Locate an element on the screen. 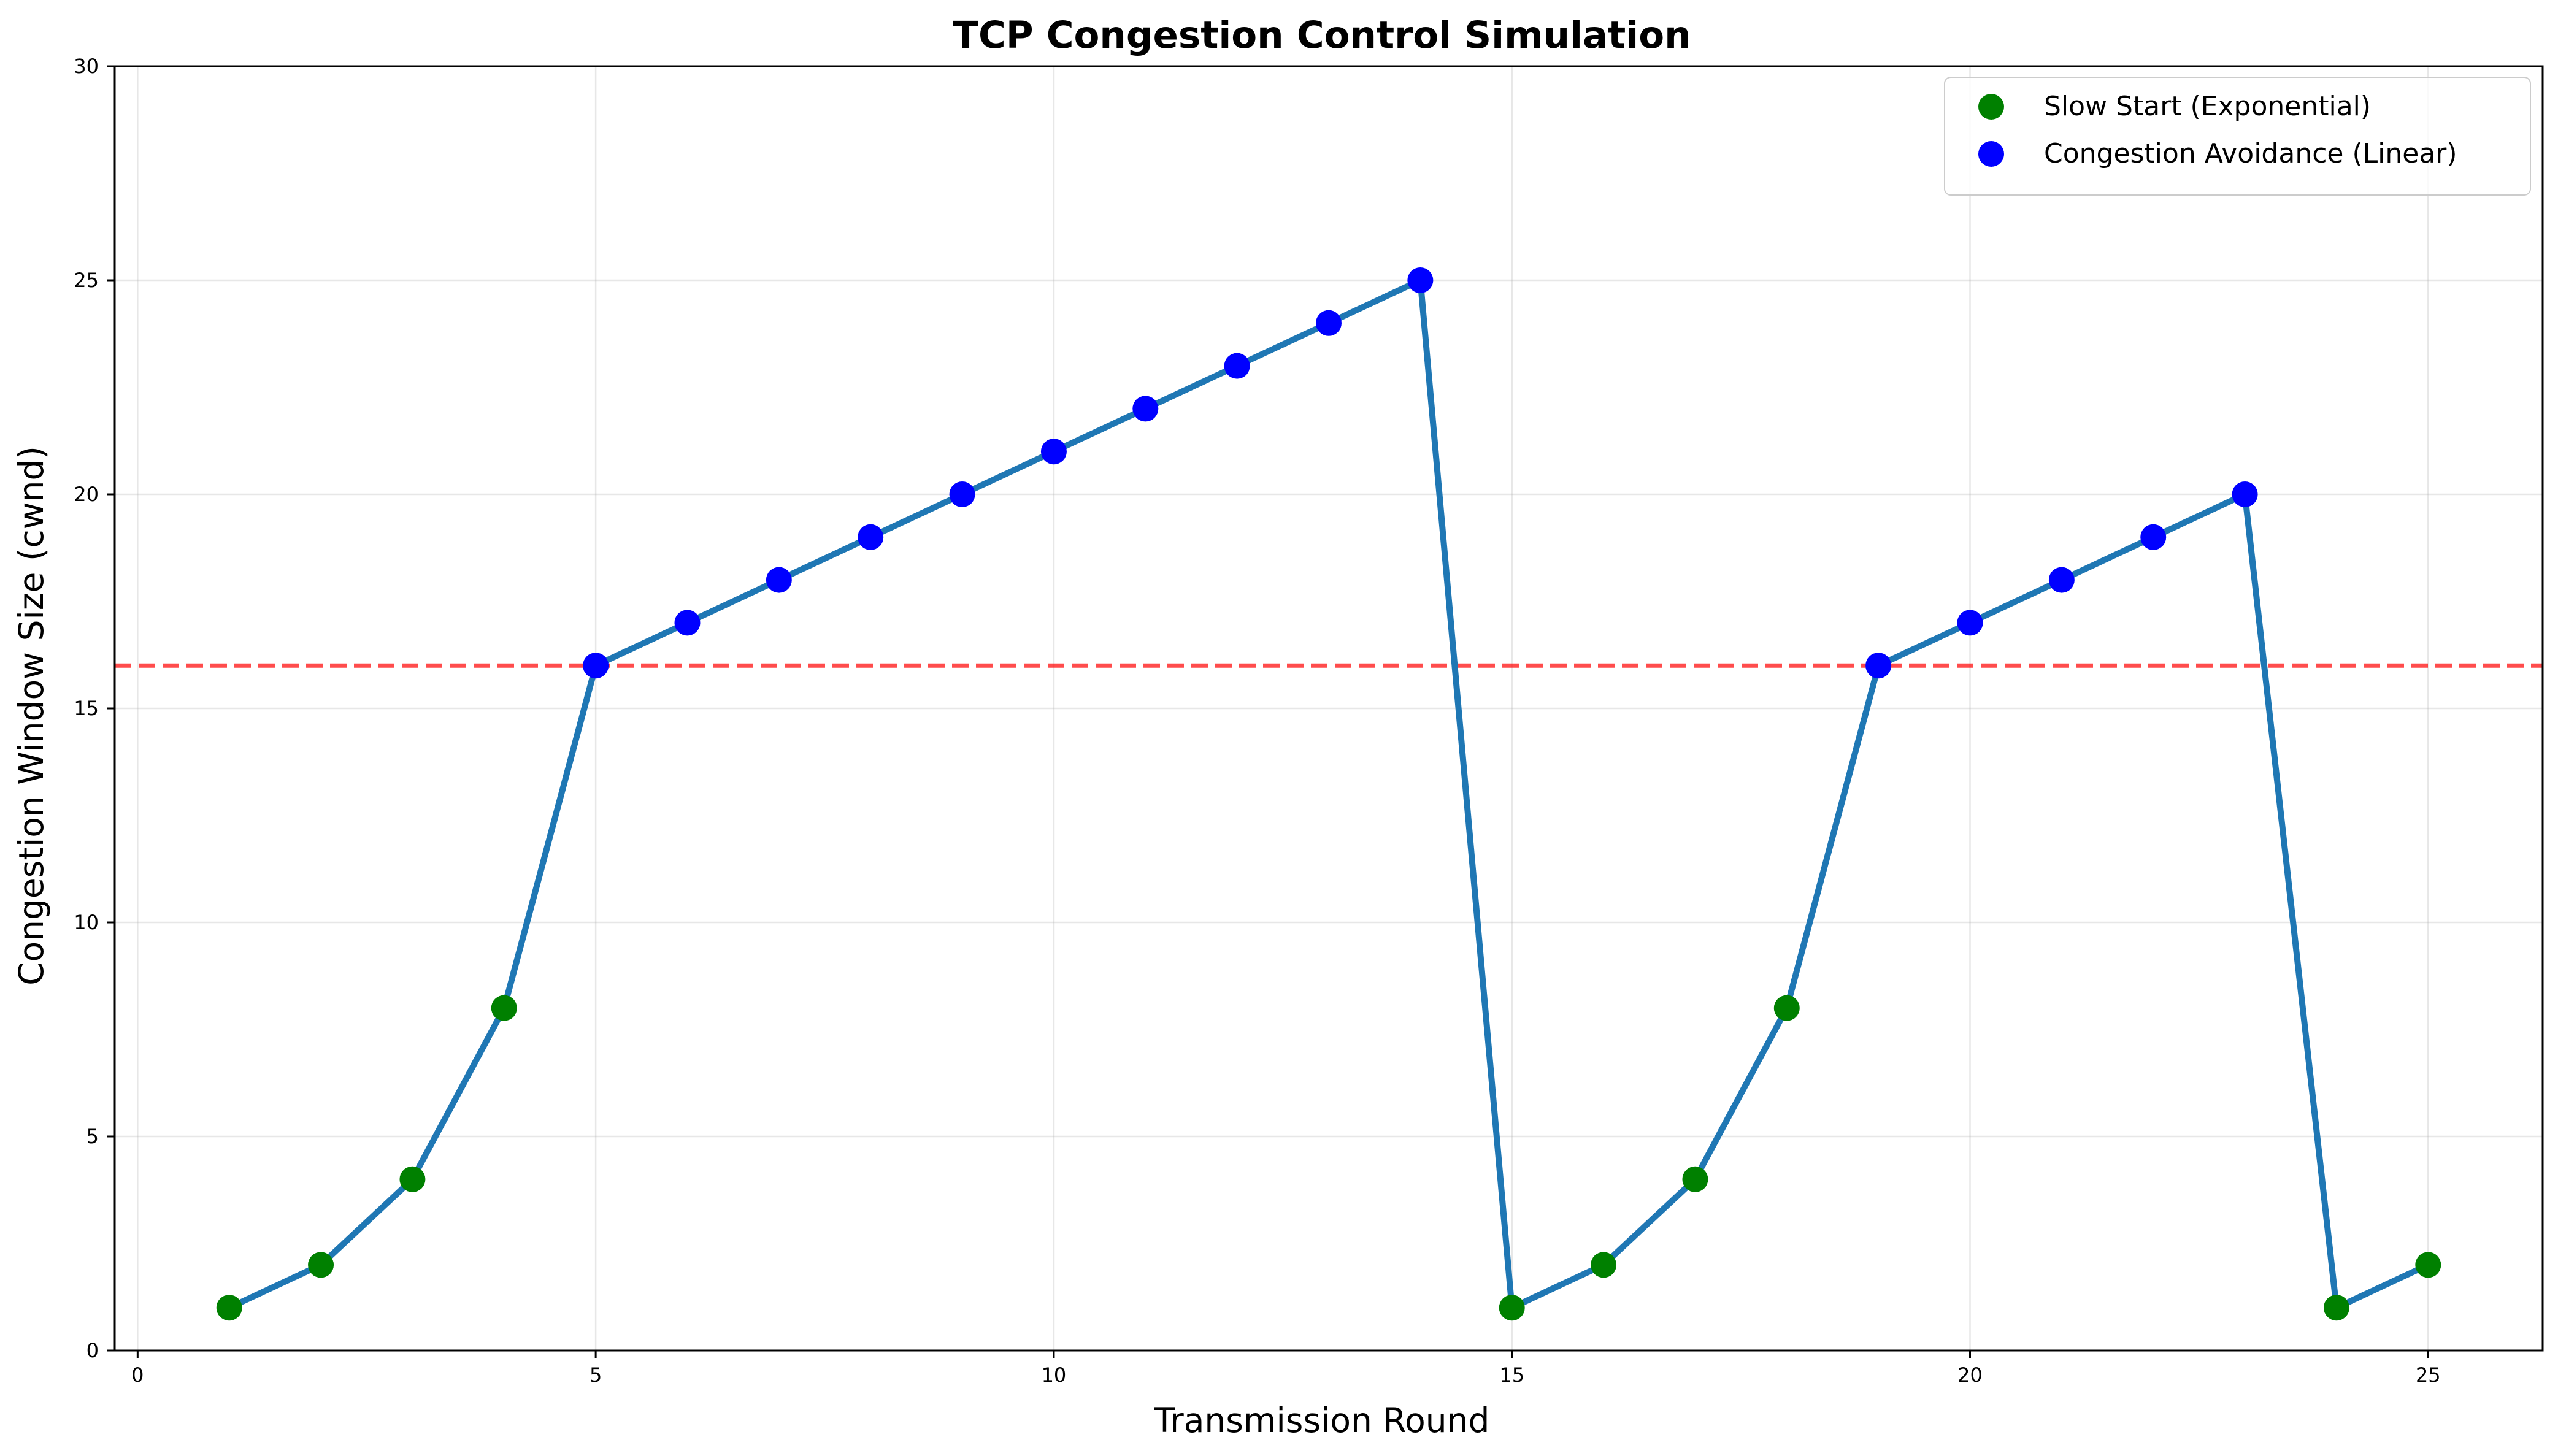 The height and width of the screenshot is (1456, 2558). y-tick-label: 5 is located at coordinates (93, 1136).